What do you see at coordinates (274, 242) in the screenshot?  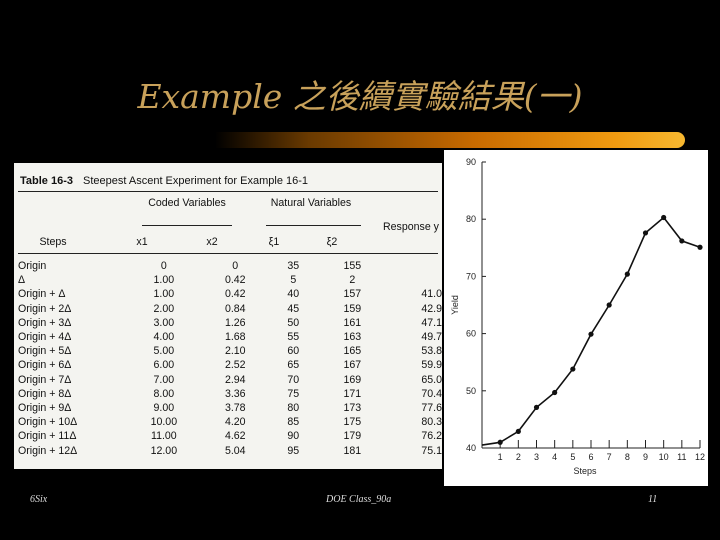 I see `header-xi1: ξ1` at bounding box center [274, 242].